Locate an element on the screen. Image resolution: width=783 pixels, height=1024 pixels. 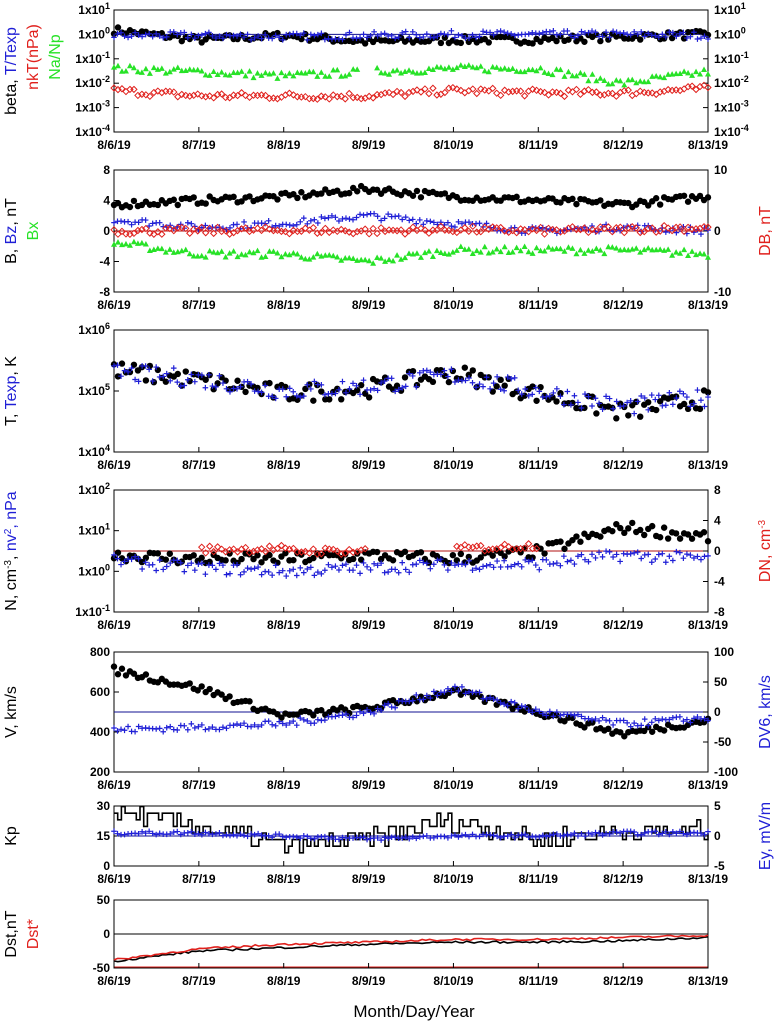
tick-mantissa: -4 is located at coordinates (719, 582).